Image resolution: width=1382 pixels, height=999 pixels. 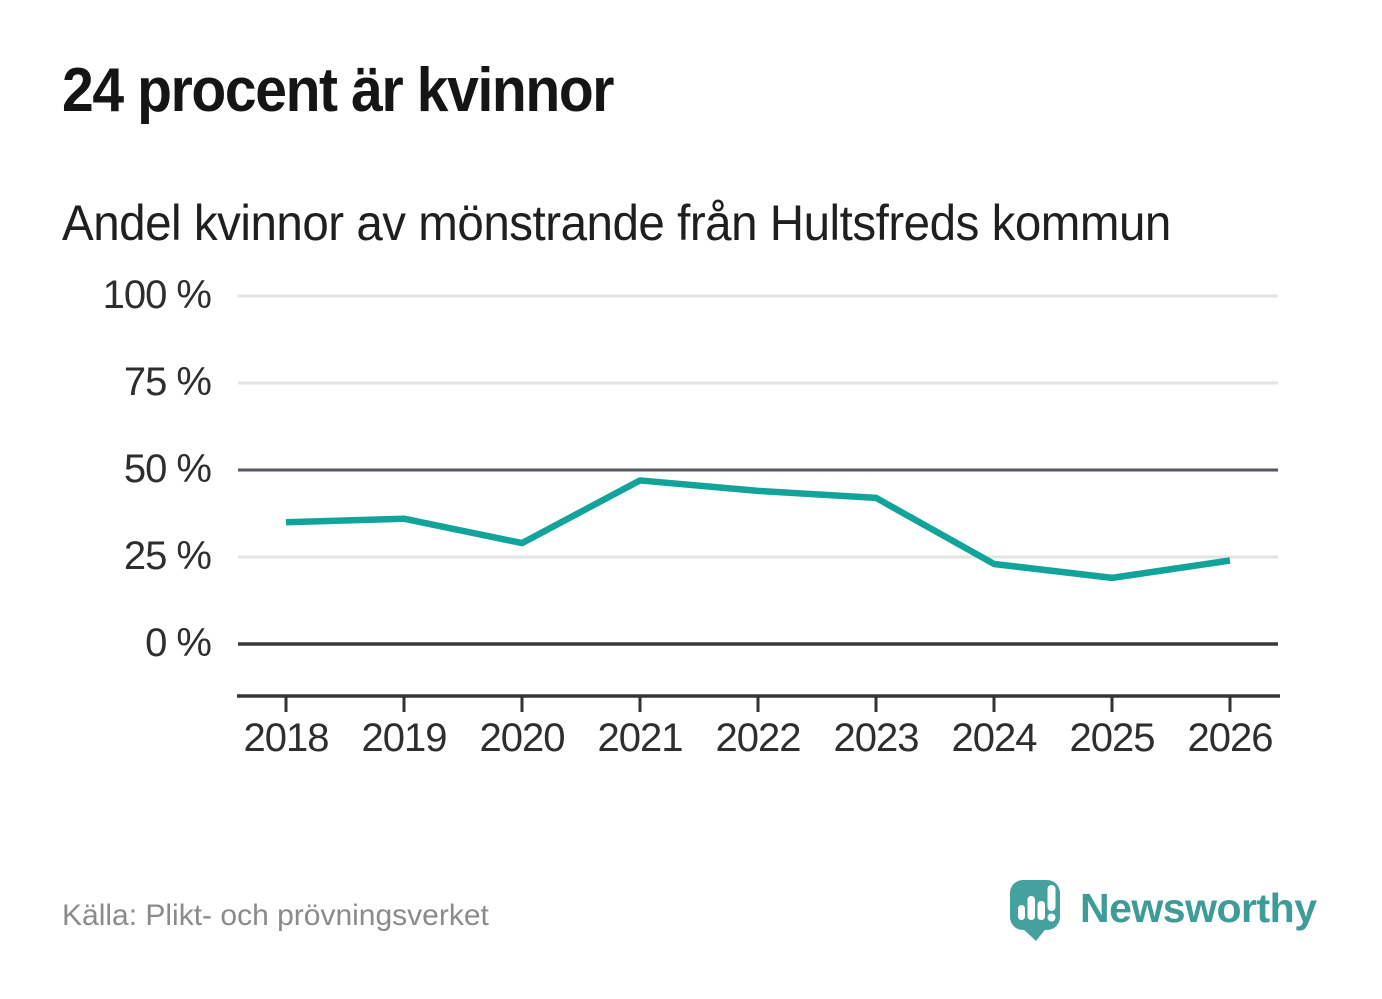 What do you see at coordinates (522, 738) in the screenshot?
I see `x-tick-label: 2020` at bounding box center [522, 738].